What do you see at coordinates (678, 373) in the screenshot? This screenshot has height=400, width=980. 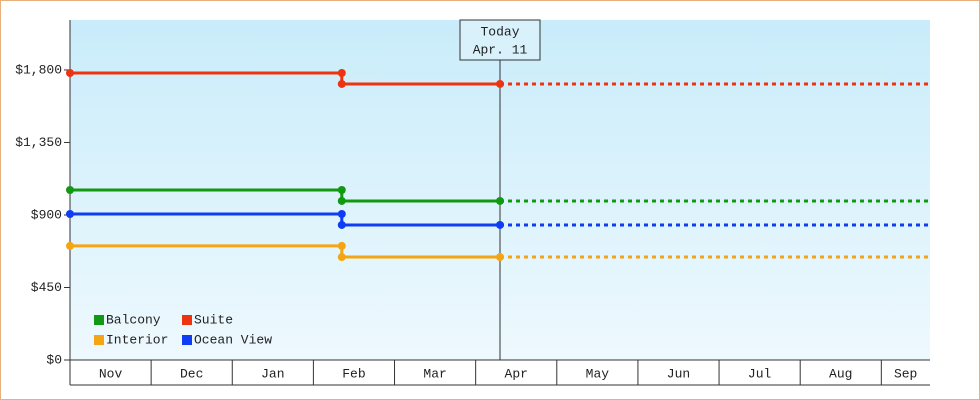 I see `x-tick-label: Jun` at bounding box center [678, 373].